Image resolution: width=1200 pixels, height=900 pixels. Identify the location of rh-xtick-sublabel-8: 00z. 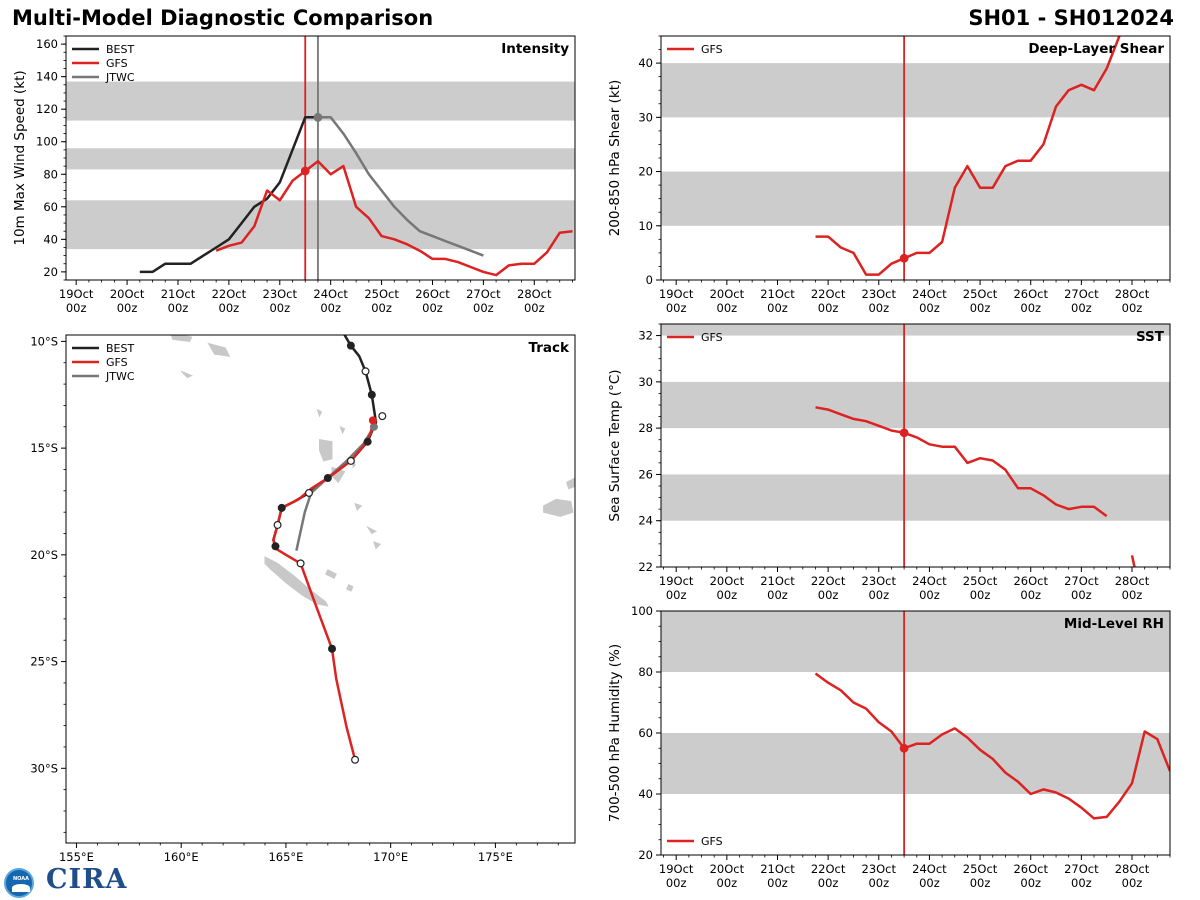
(1081, 883).